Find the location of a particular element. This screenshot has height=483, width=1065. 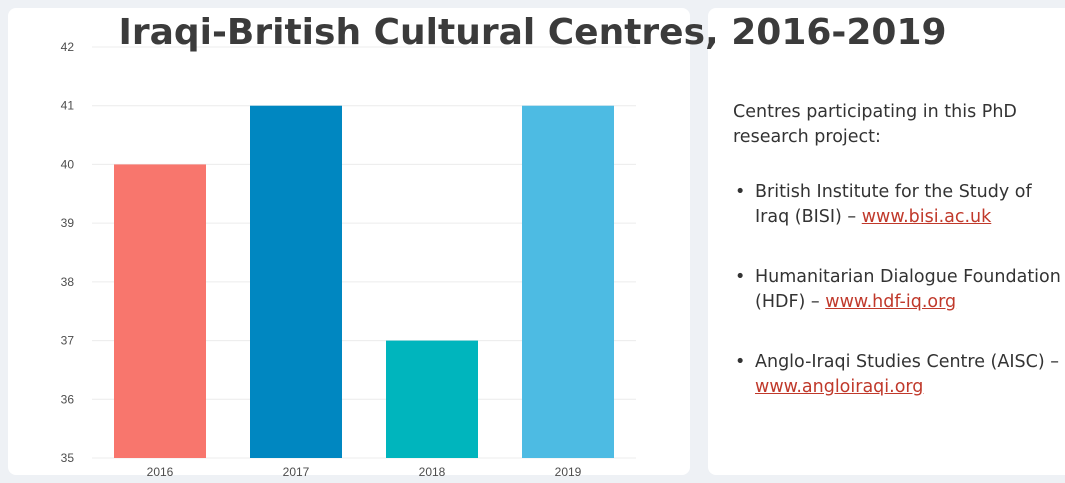

bar-2017 is located at coordinates (296, 281).